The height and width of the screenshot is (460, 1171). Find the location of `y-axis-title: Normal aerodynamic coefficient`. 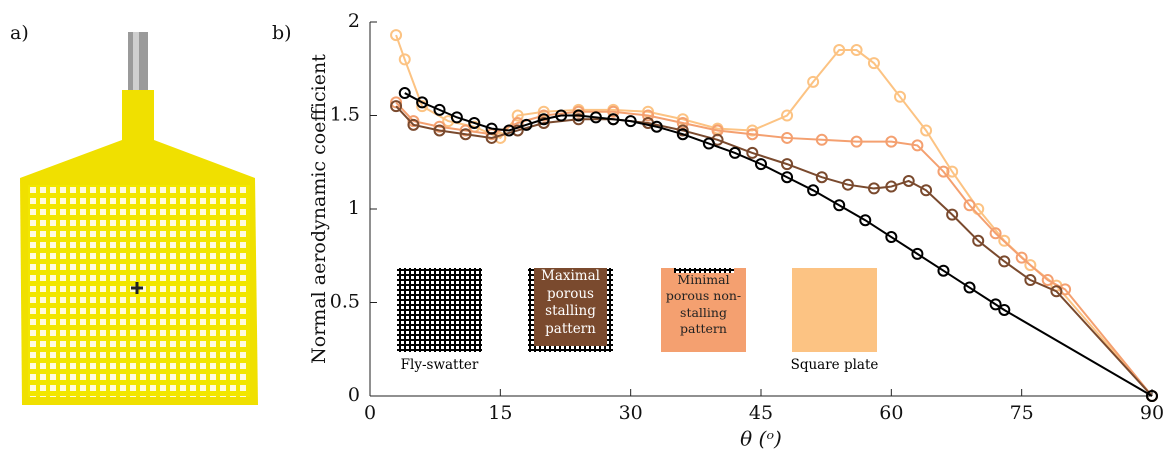

y-axis-title: Normal aerodynamic coefficient is located at coordinates (319, 209).